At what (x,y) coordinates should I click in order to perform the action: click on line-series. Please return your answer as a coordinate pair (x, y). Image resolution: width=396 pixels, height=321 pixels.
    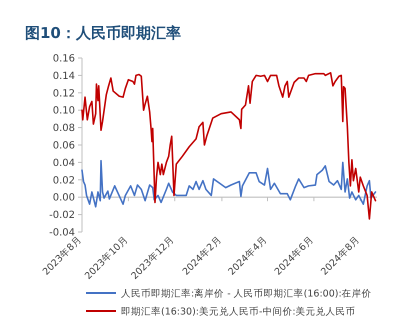
    Looking at the image, I should click on (228, 184).